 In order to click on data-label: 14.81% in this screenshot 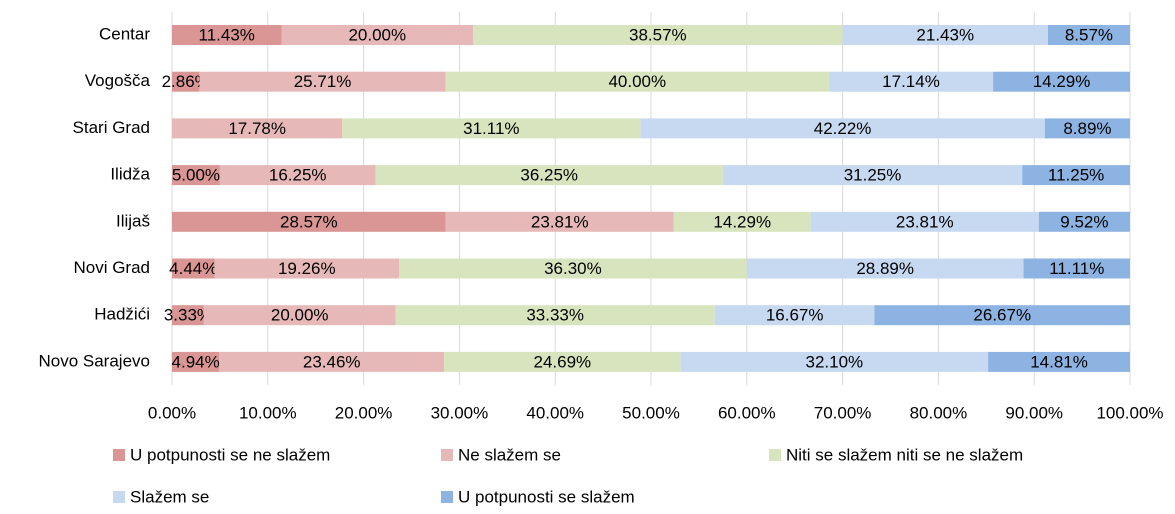, I will do `click(1059, 361)`.